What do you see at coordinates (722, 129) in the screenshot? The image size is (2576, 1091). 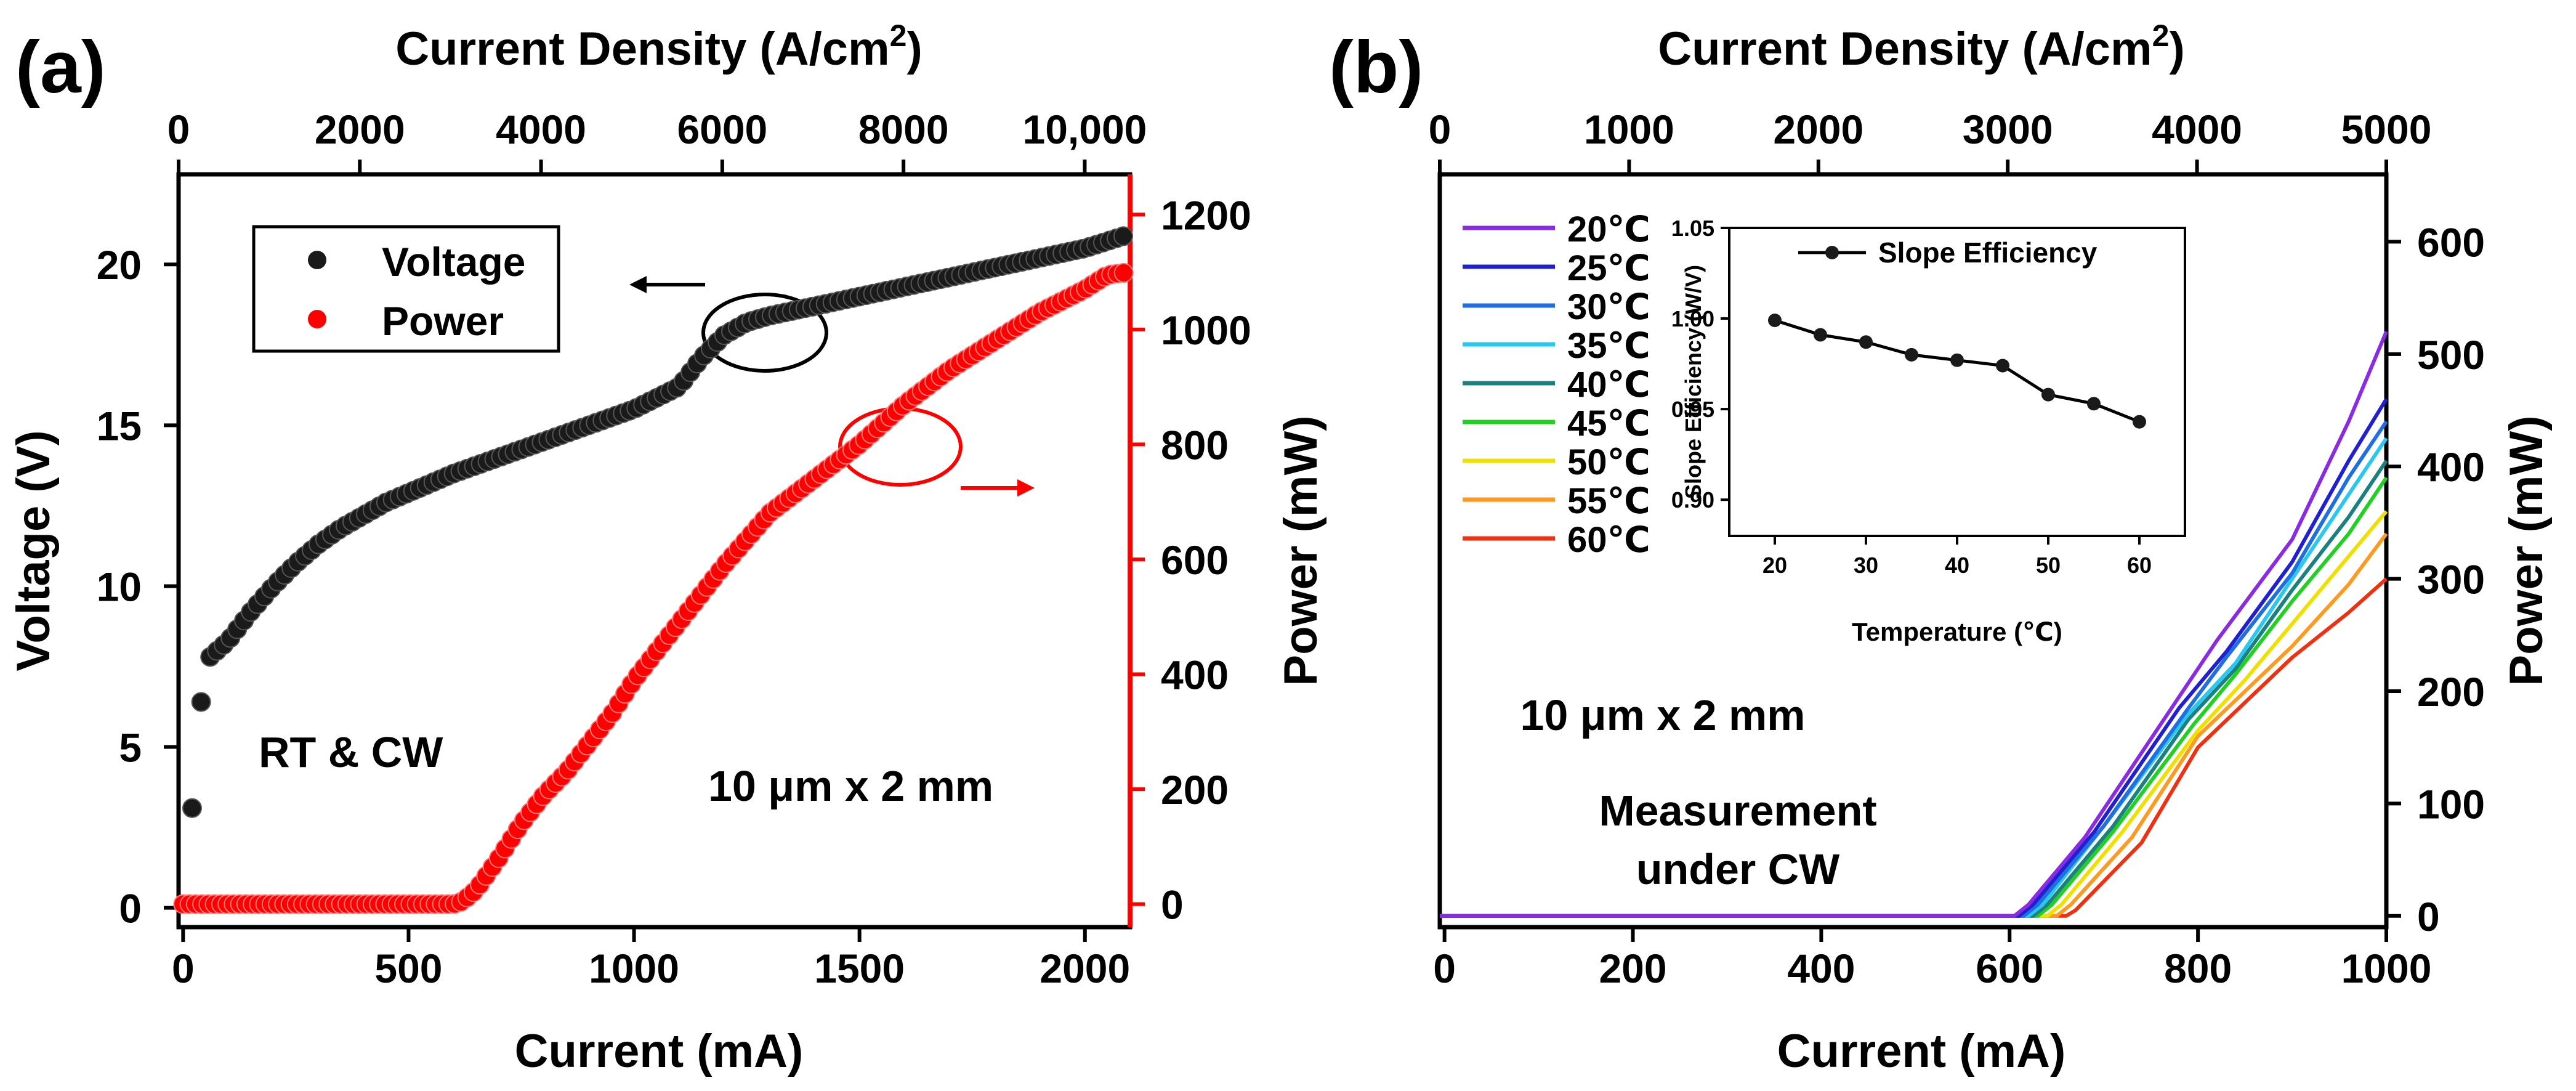 I see `panel-a-top-tick-label: 6000` at bounding box center [722, 129].